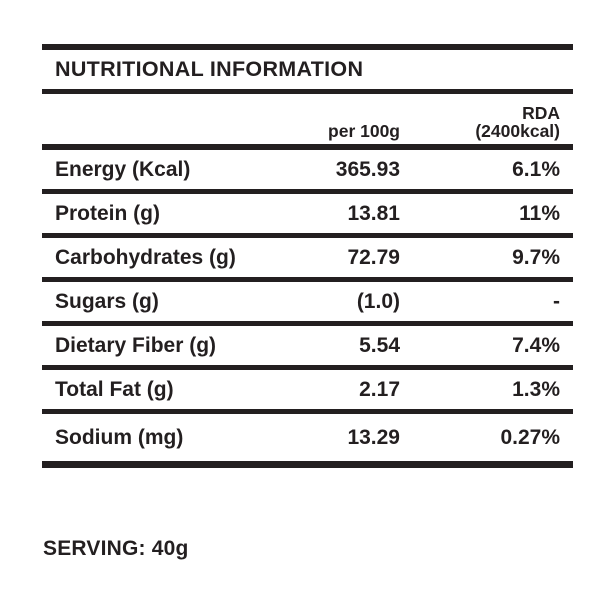  What do you see at coordinates (307, 119) in the screenshot?
I see `column-header-row: per 100g RDA (2400kcal)` at bounding box center [307, 119].